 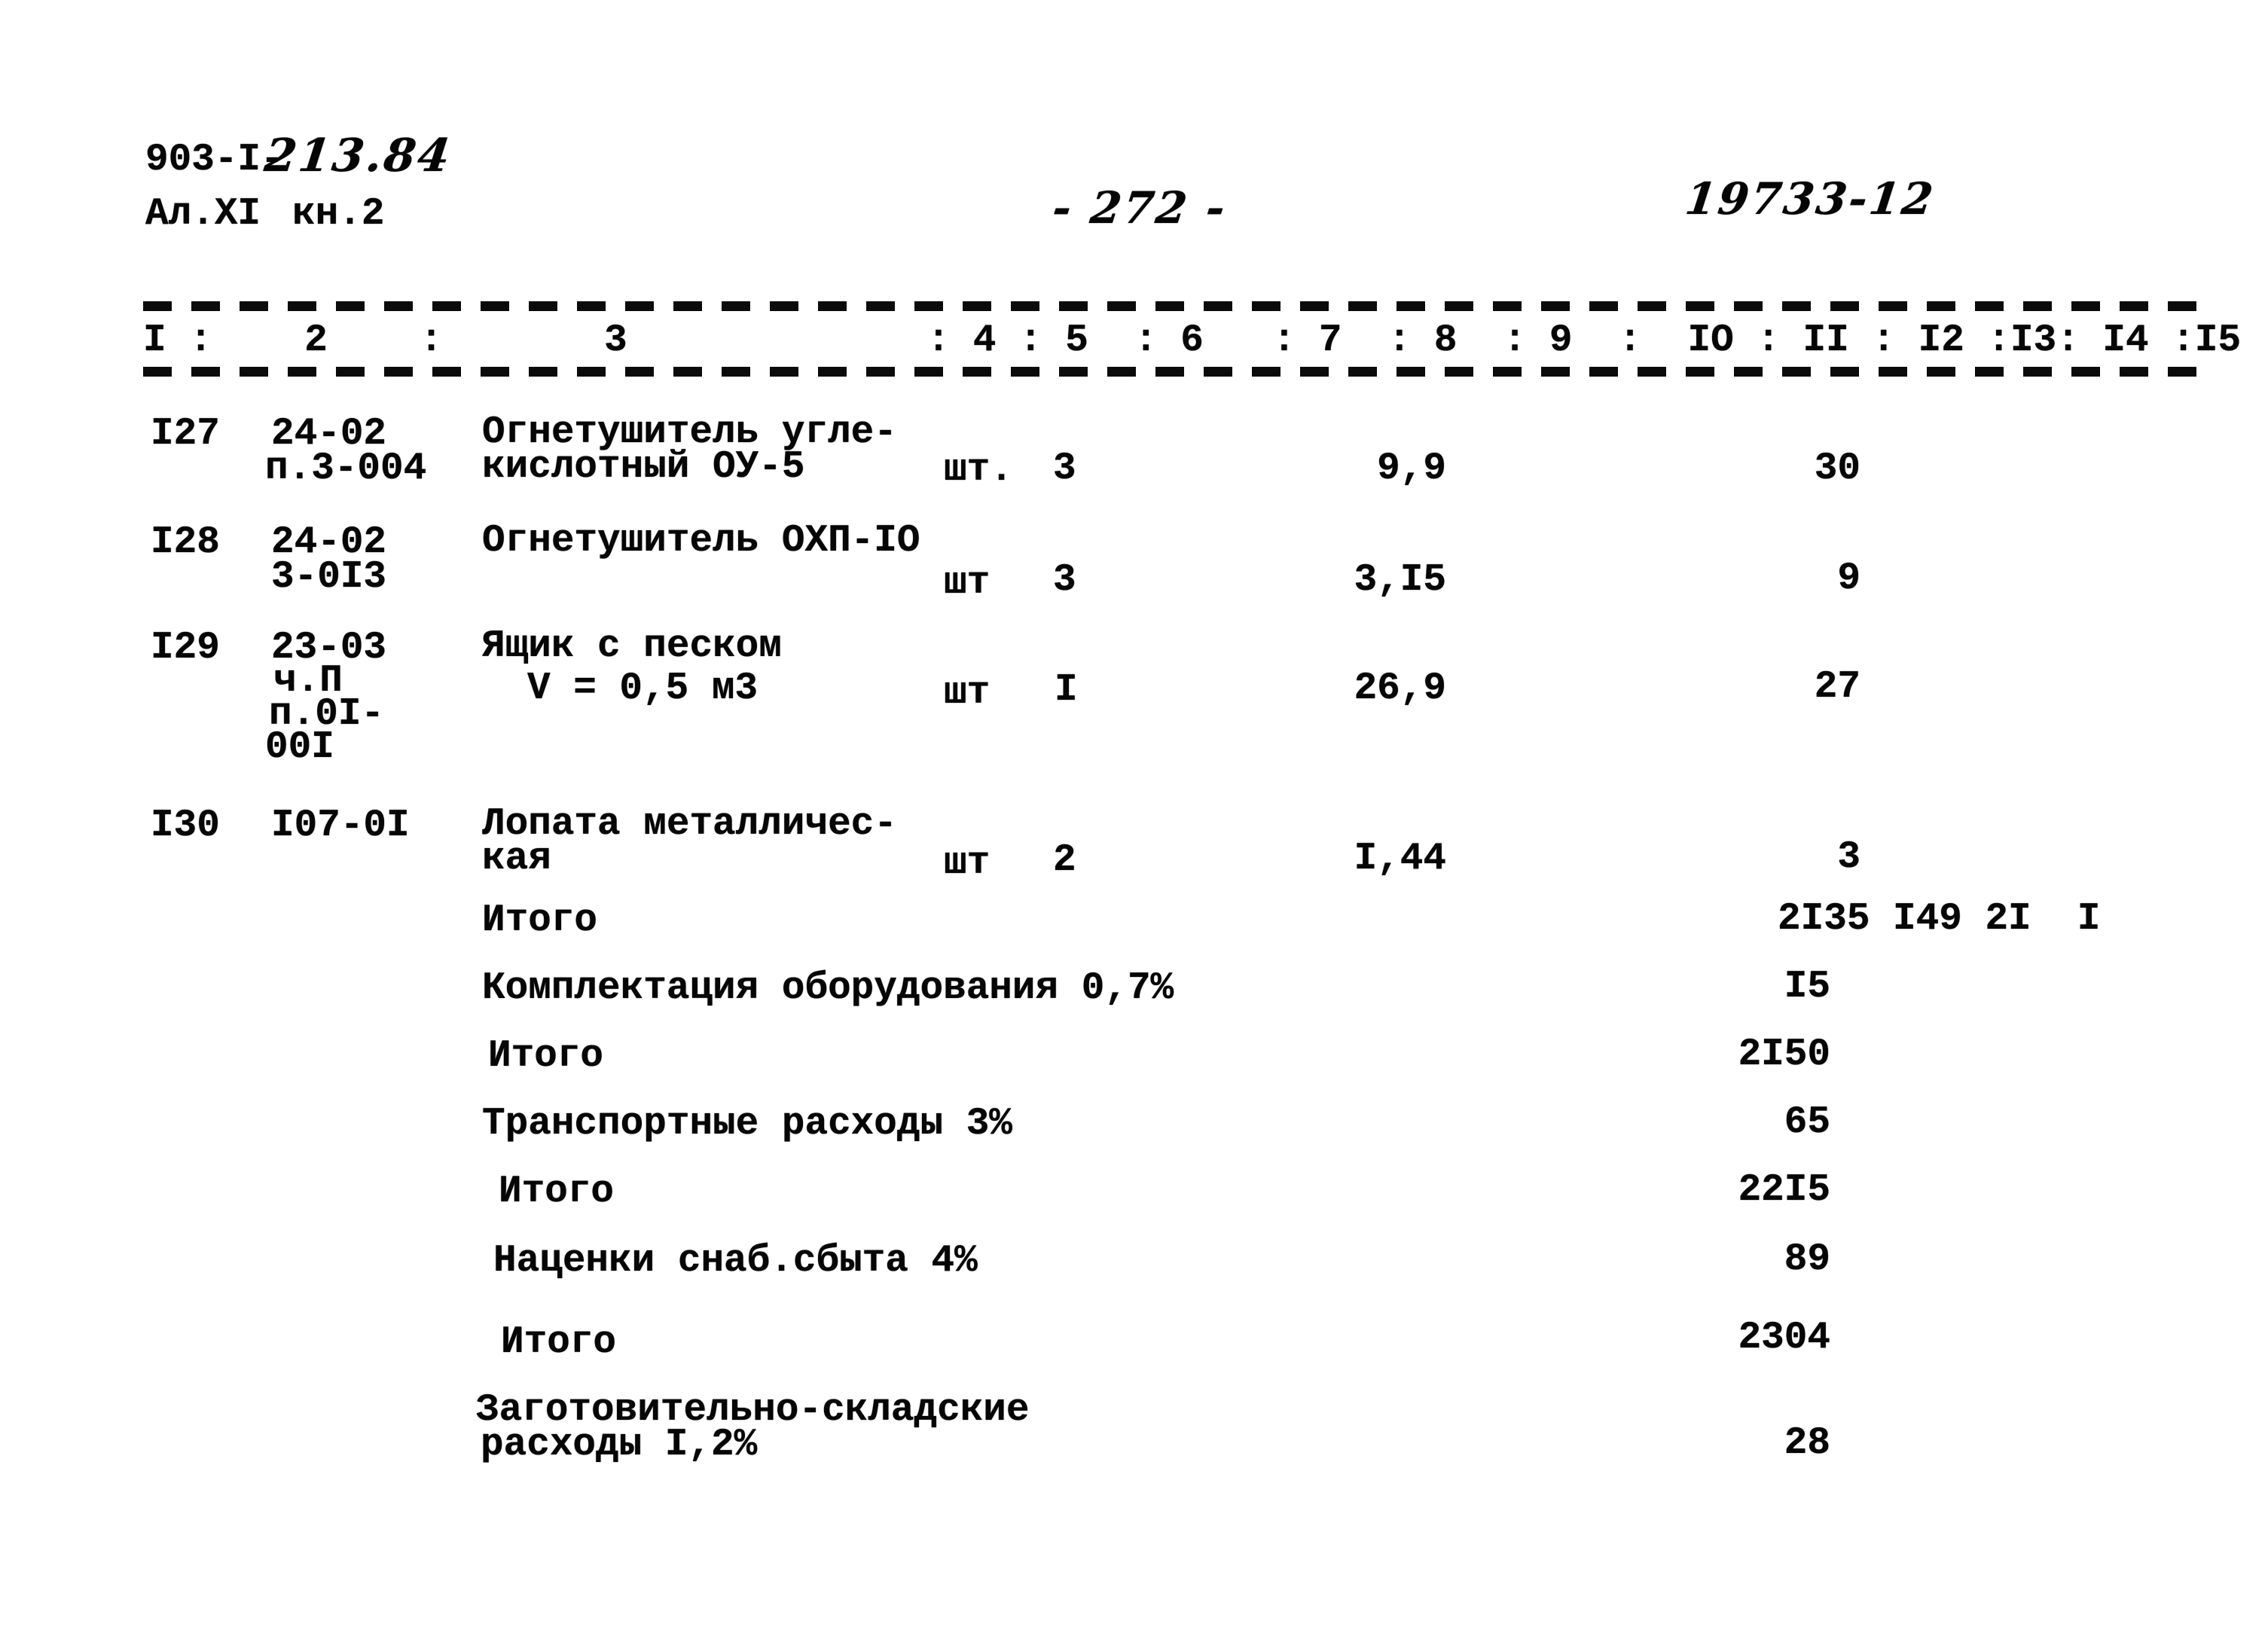 I want to click on row-code-line: 00I, so click(x=299, y=747).